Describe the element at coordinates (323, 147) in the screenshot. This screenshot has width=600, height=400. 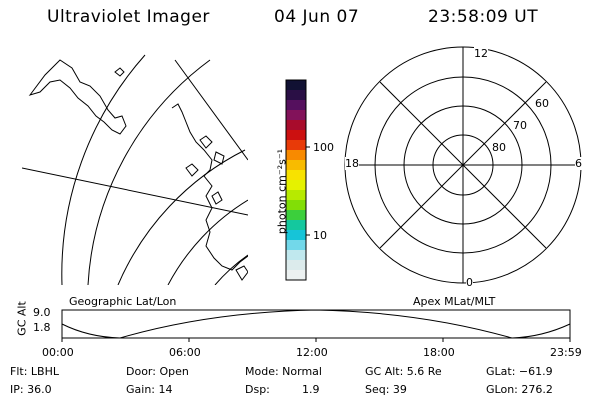
I see `colorbar-tick-label: 100` at that location.